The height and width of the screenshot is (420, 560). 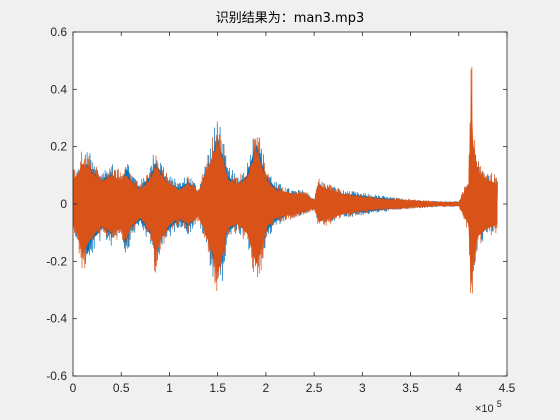 I want to click on y-tick-label: 0, so click(x=63, y=204).